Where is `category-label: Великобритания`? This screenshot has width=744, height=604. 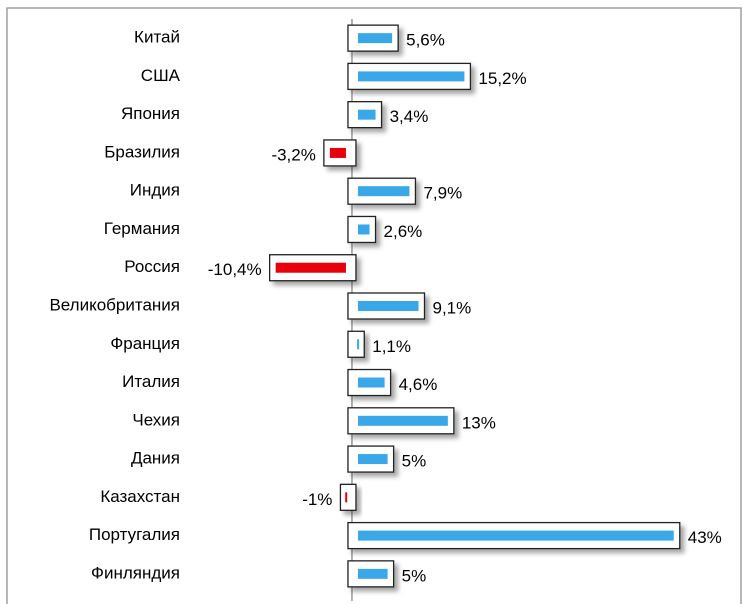 category-label: Великобритания is located at coordinates (114, 304).